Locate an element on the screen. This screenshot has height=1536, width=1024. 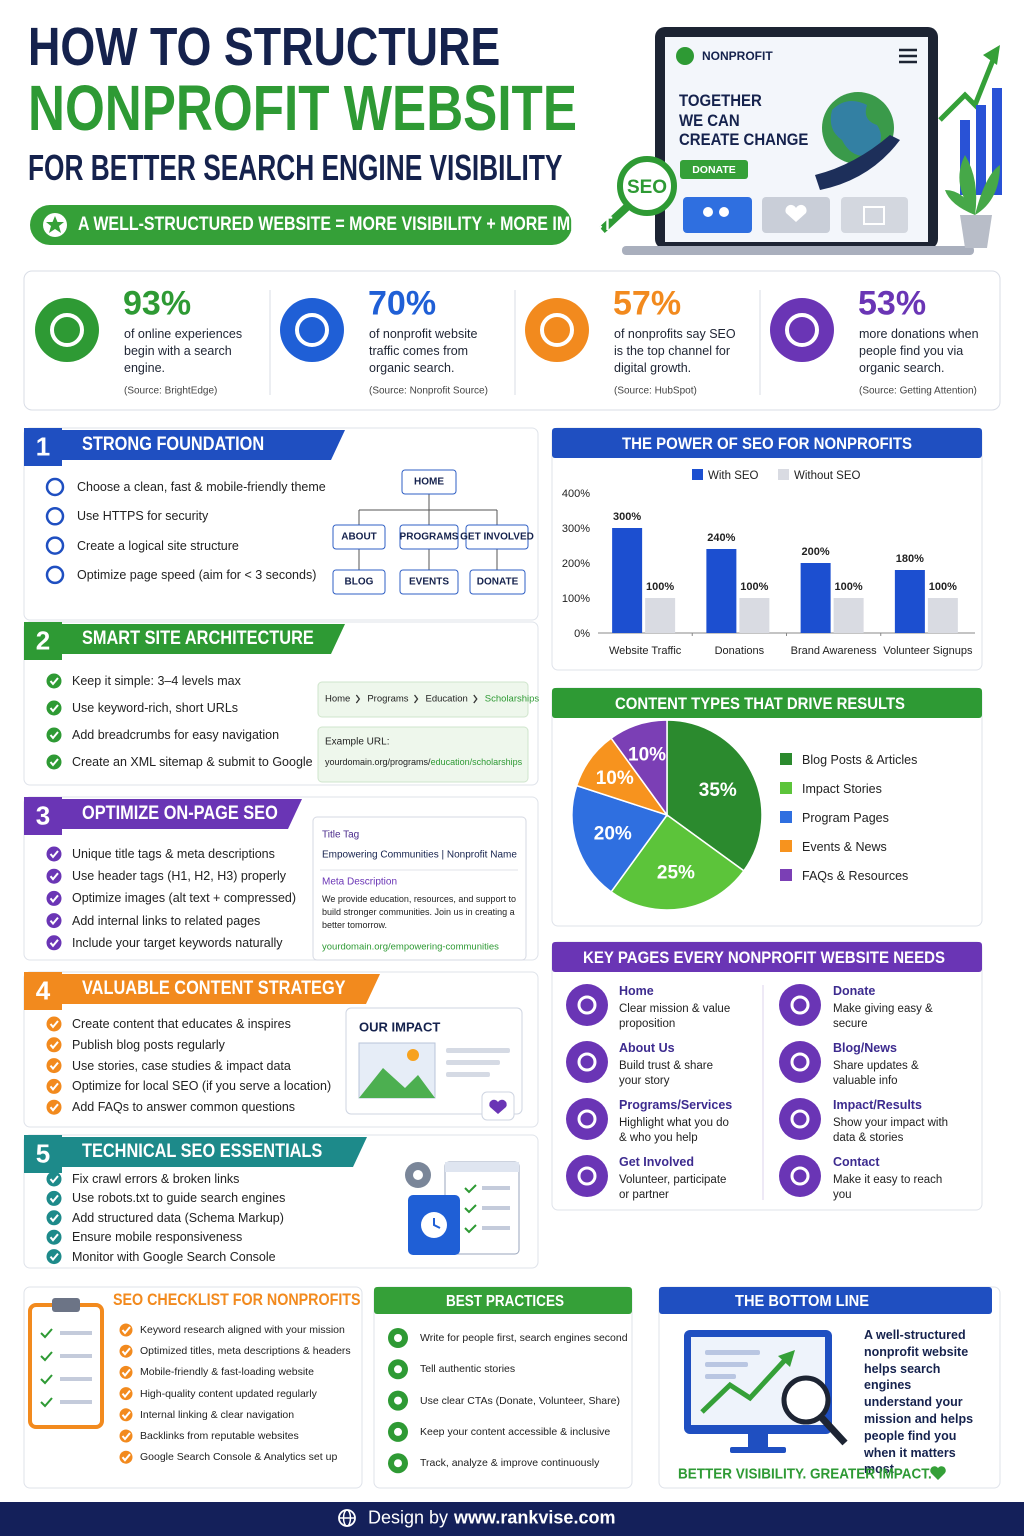
page-desc: Make it easy to reach you is located at coordinates (888, 1187).